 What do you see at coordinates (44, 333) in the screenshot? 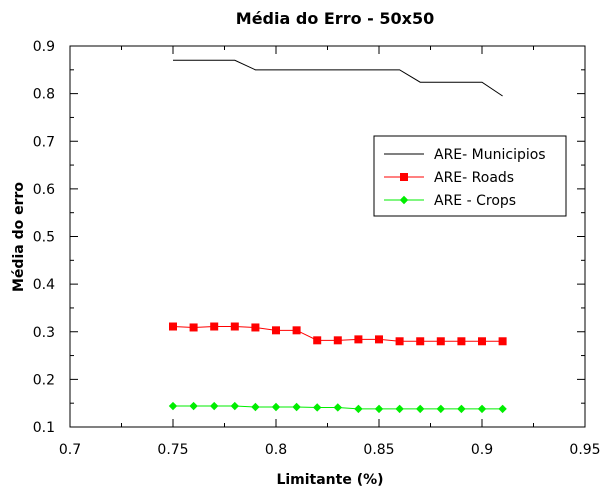
I see `y-tick-label: 0.3` at bounding box center [44, 333].